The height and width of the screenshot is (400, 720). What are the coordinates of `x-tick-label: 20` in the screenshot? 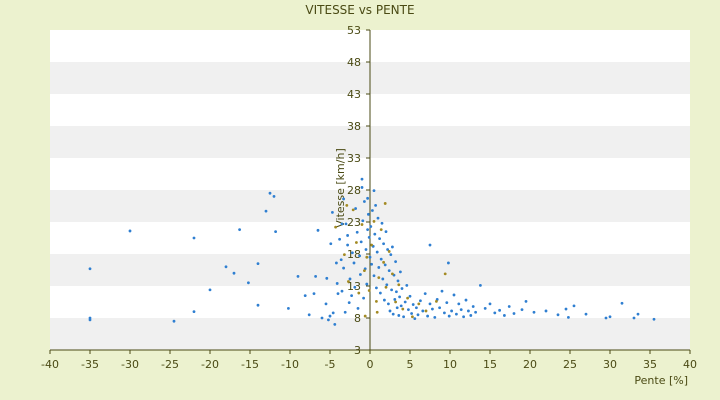 It's located at (530, 364).